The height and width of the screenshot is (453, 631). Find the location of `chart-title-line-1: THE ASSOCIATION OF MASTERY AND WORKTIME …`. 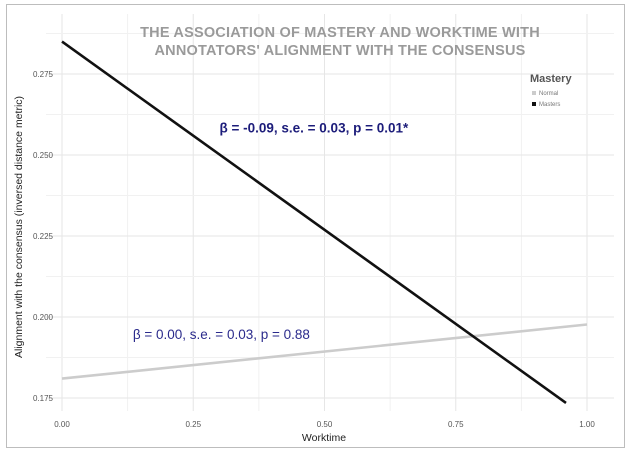

chart-title-line-1: THE ASSOCIATION OF MASTERY AND WORKTIME … is located at coordinates (340, 33).